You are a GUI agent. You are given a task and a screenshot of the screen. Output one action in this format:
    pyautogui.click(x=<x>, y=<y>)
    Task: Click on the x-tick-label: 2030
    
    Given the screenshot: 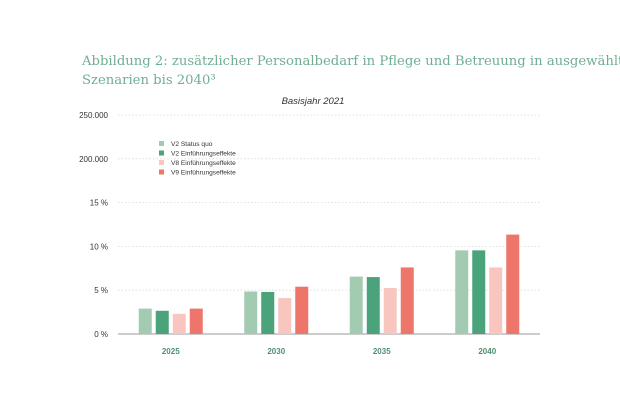 What is the action you would take?
    pyautogui.click(x=276, y=351)
    